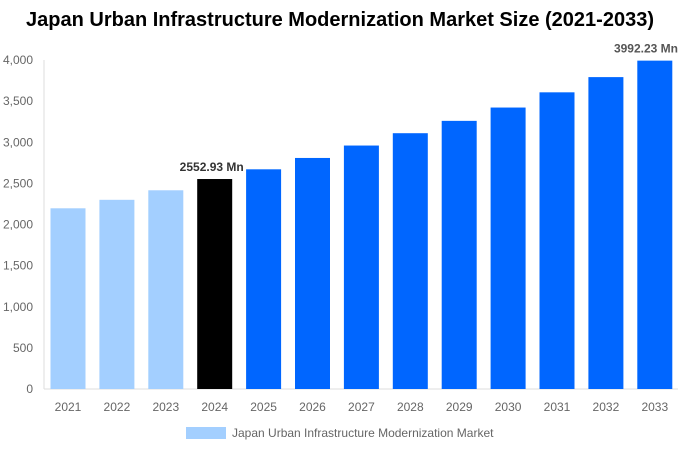 Image resolution: width=680 pixels, height=450 pixels. Describe the element at coordinates (18, 183) in the screenshot. I see `y-tick-label: 2,500` at that location.